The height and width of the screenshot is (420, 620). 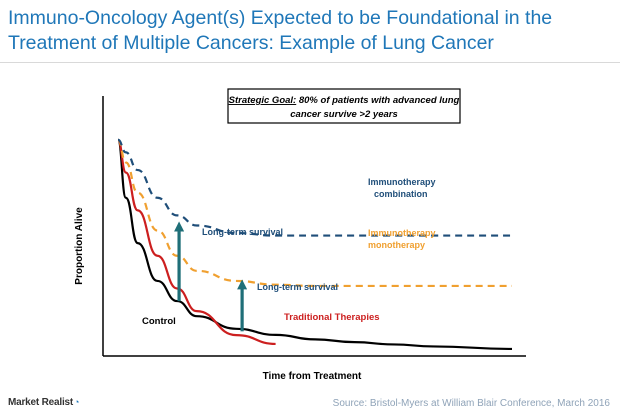 I want to click on label-control: Control, so click(x=159, y=321).